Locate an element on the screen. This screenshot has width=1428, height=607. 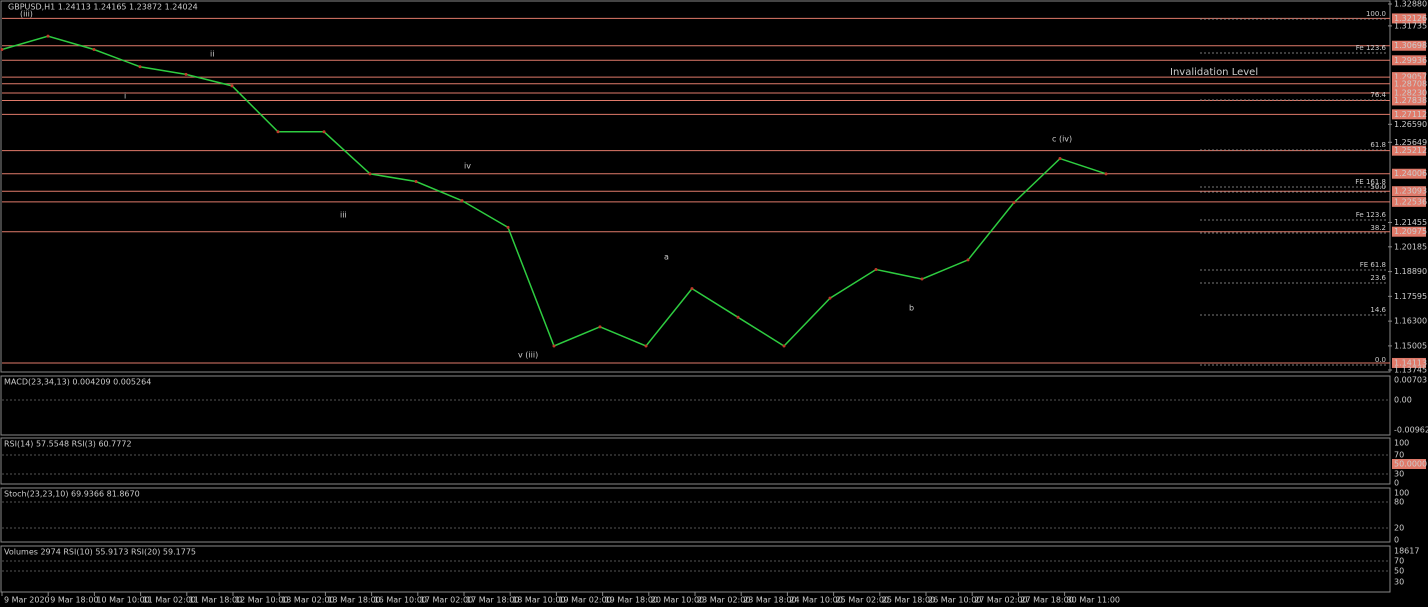
price-label: 1.23093 is located at coordinates (1410, 191).